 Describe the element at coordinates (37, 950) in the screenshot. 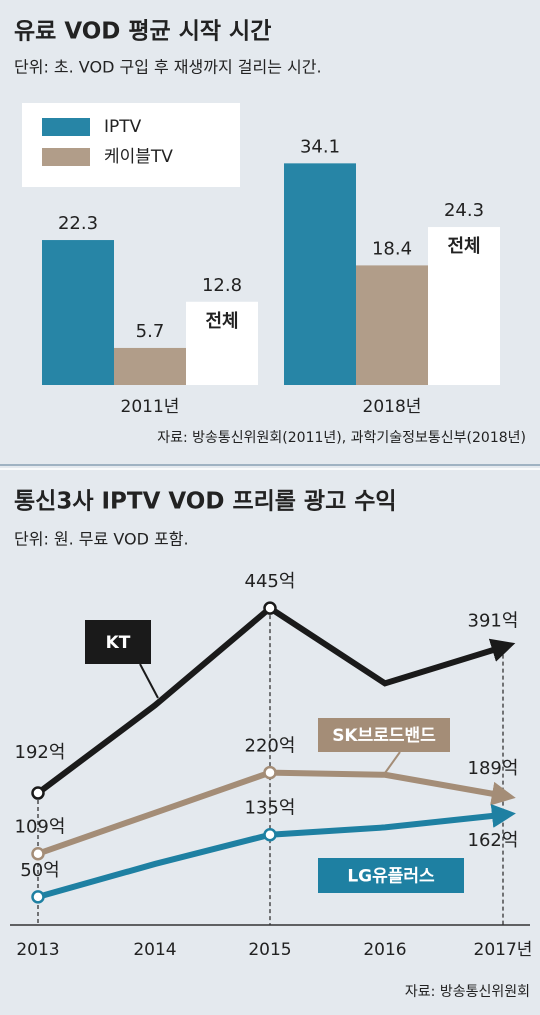

I see `x-tick-label: 2013` at that location.